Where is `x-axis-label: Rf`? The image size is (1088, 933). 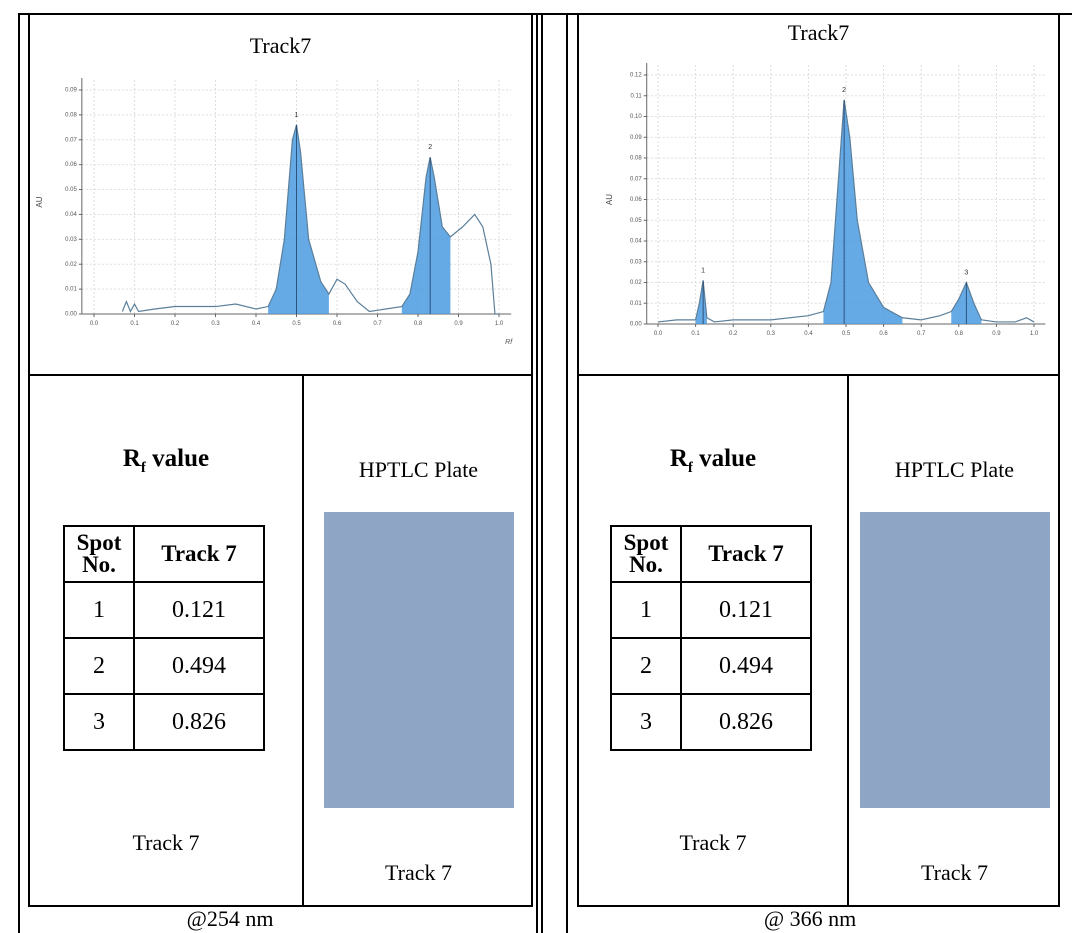 x-axis-label: Rf is located at coordinates (509, 342).